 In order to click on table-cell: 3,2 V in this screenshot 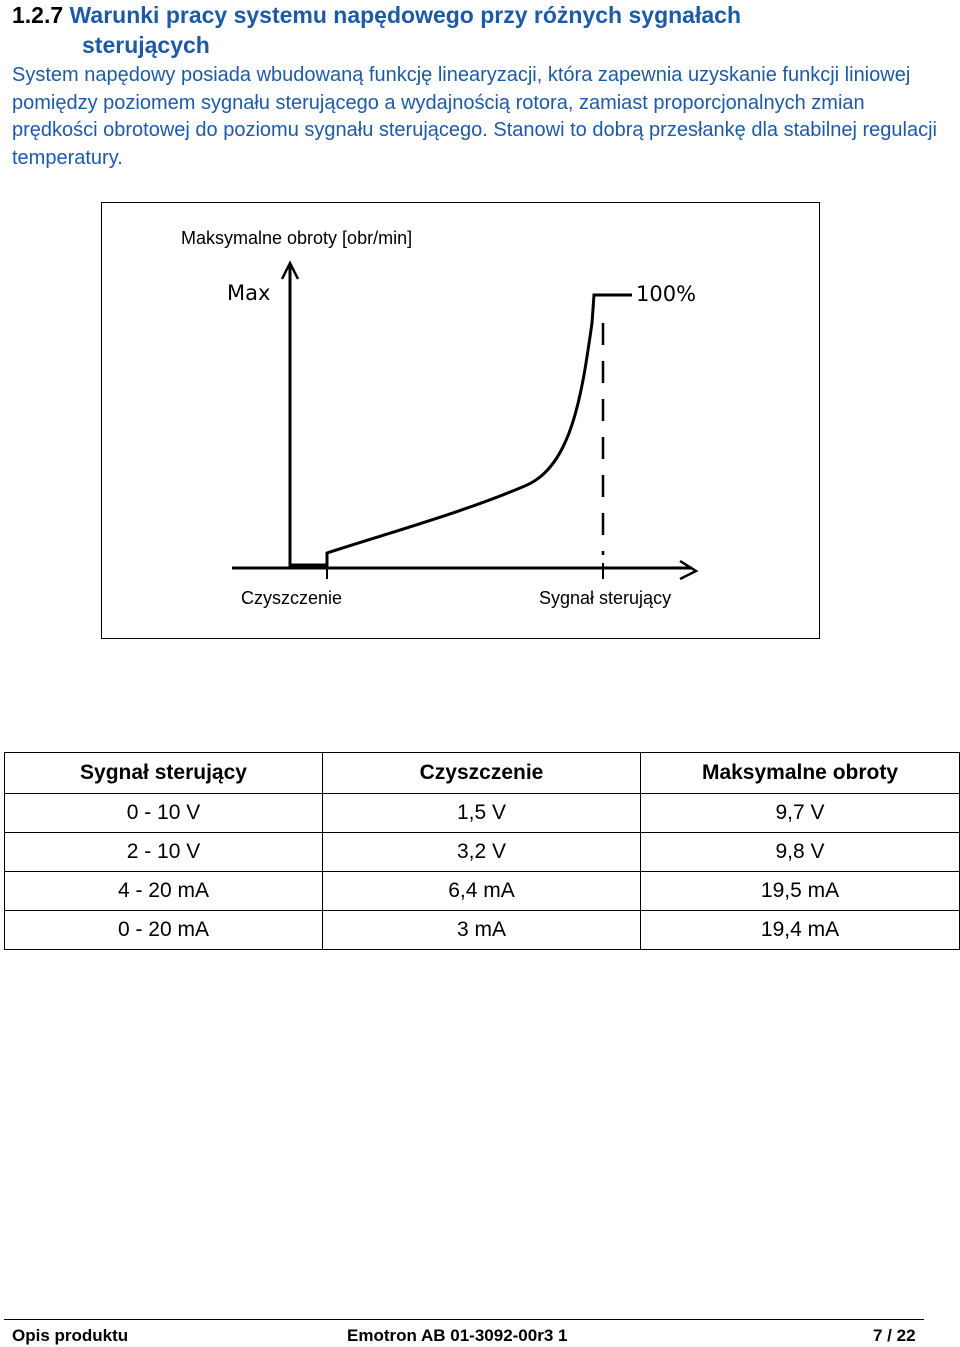, I will do `click(481, 852)`.